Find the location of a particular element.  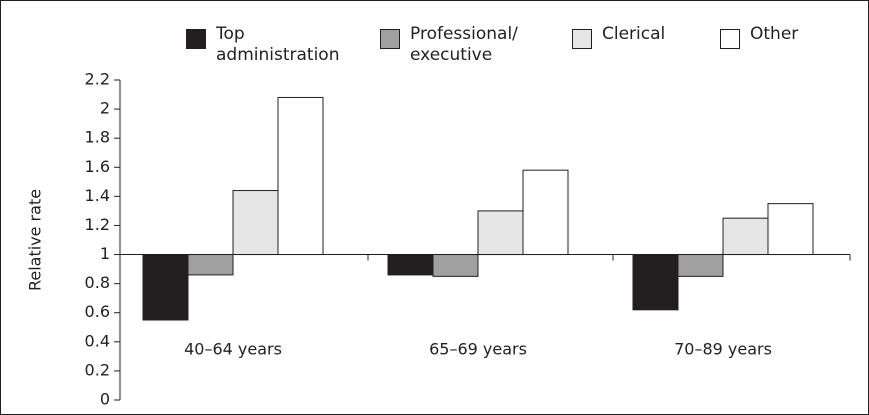

legend-label: Professional/ executive is located at coordinates (464, 44).